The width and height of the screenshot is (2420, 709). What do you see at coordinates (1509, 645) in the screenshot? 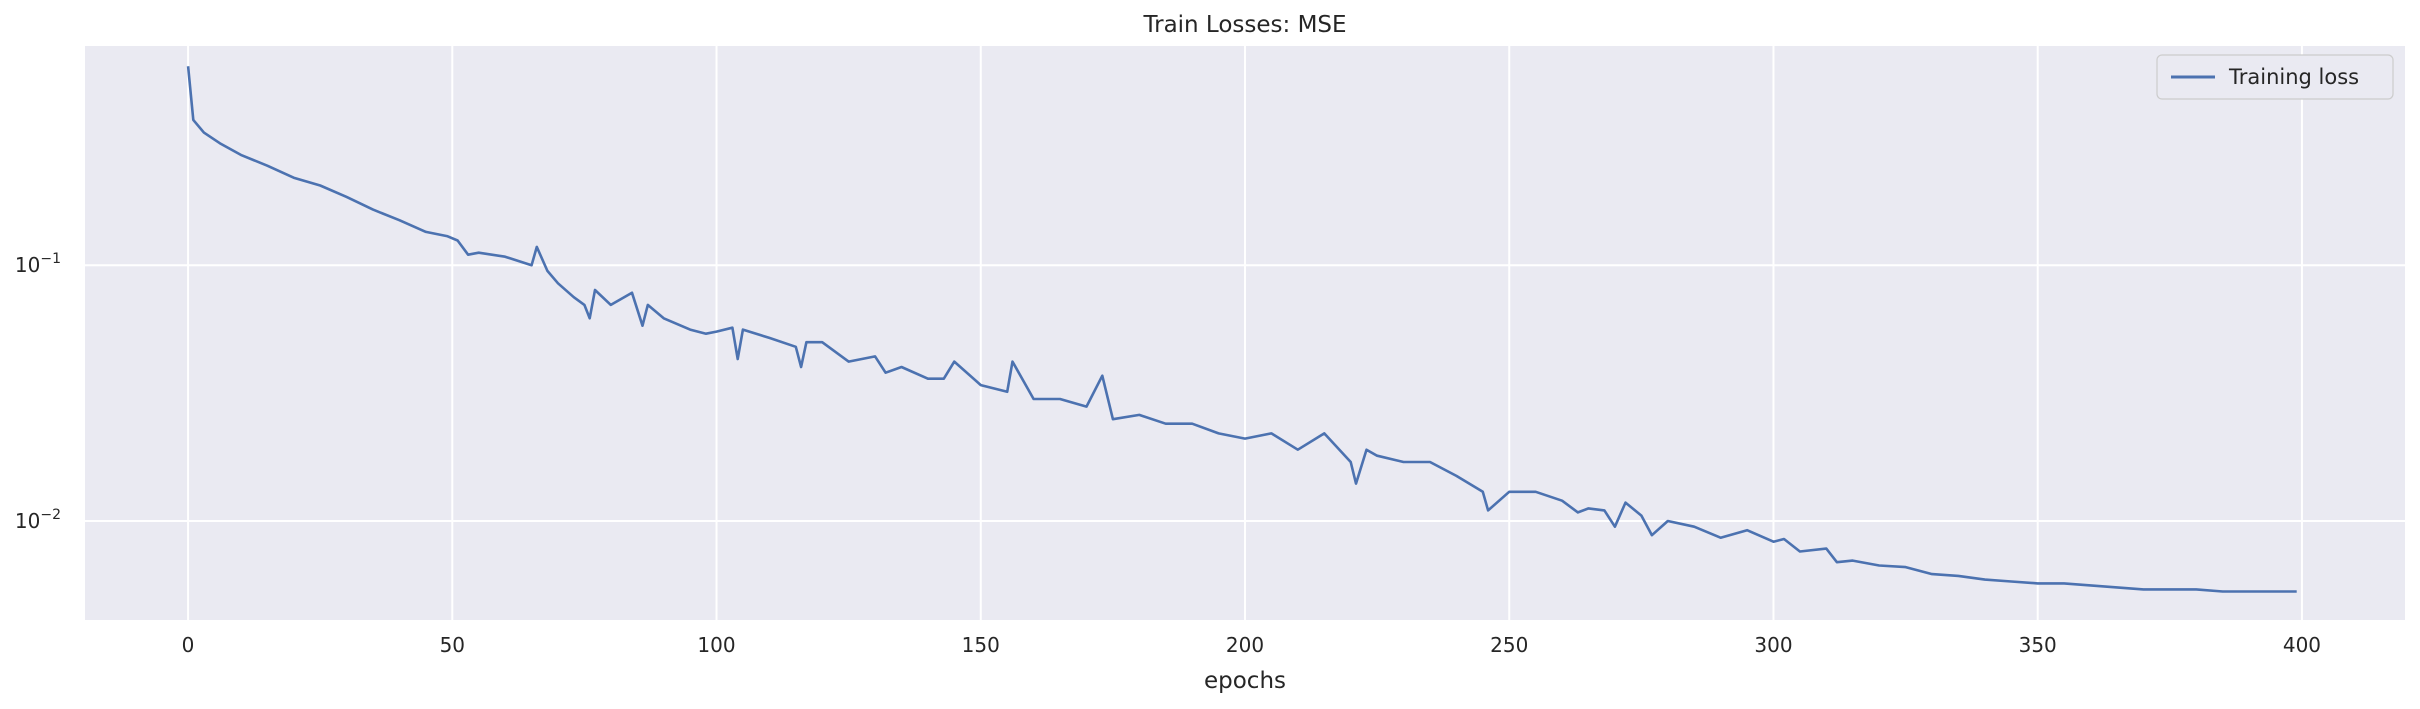
I see `x-tick-label: 250` at bounding box center [1509, 645].